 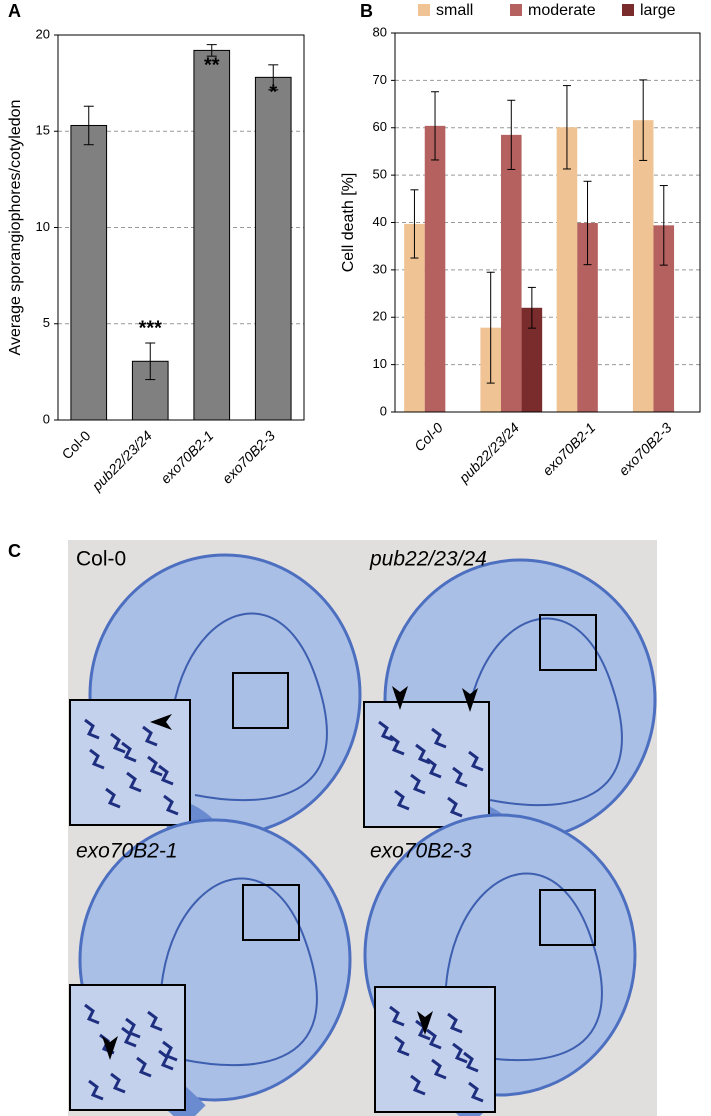 I want to click on panel-label: B, so click(x=366, y=11).